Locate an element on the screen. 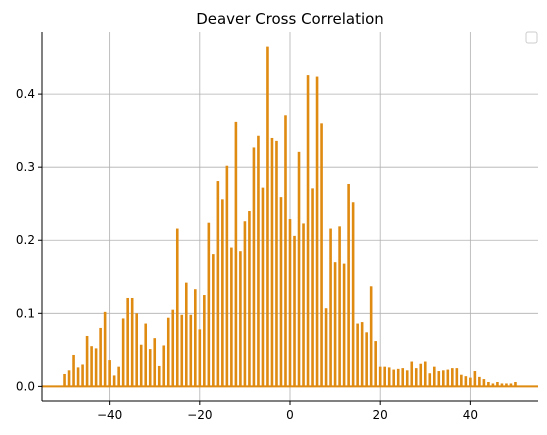 This screenshot has height=435, width=547. y-tick-label: 0.4 is located at coordinates (25, 94).